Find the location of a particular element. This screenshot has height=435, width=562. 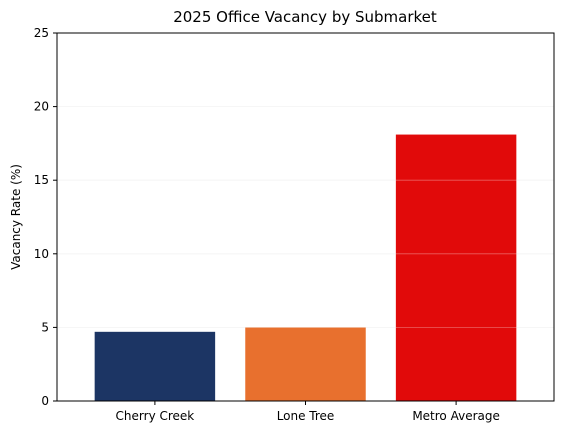

x-tick-label: Metro Average is located at coordinates (456, 416).